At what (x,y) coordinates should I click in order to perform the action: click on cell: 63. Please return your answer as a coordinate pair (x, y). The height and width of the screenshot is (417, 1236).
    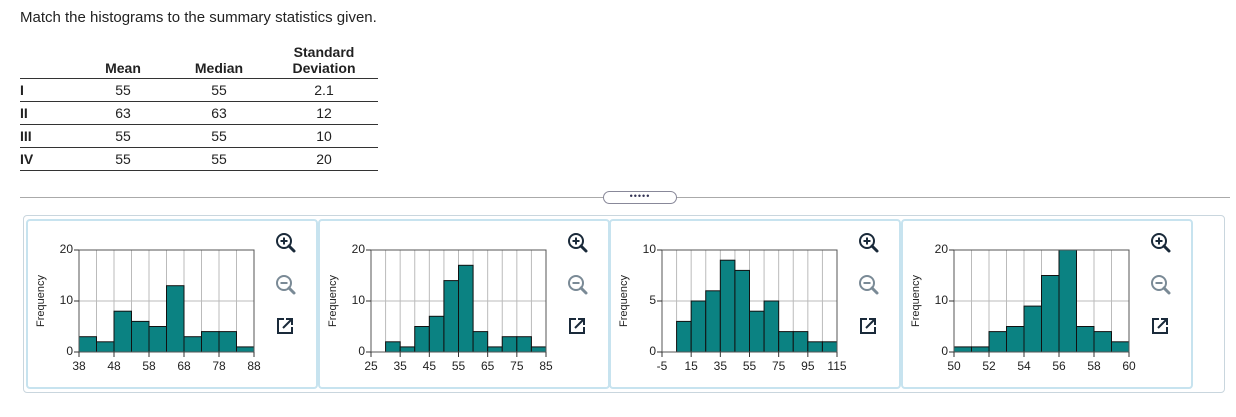
    Looking at the image, I should click on (123, 113).